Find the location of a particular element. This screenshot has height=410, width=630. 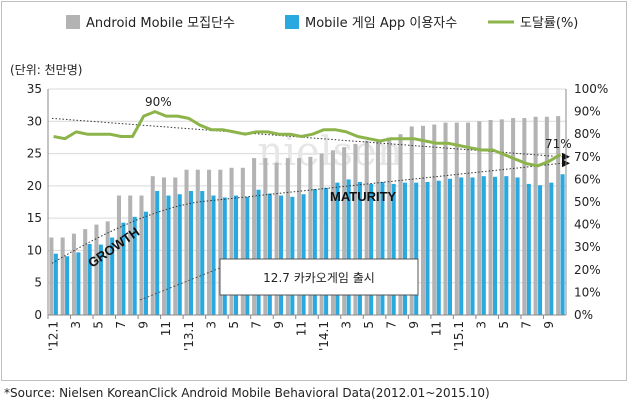

right-tick-label: 50% is located at coordinates (587, 202).